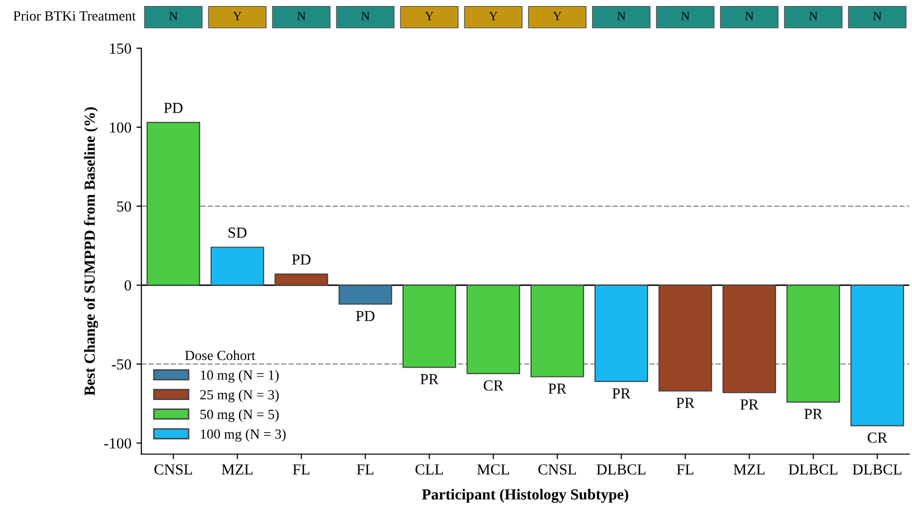  Describe the element at coordinates (243, 435) in the screenshot. I see `legend-label: 100 mg (N = 3)` at that location.